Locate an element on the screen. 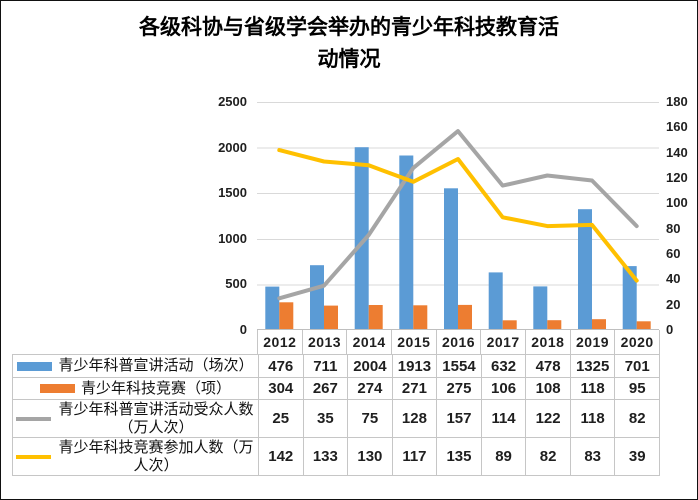 The height and width of the screenshot is (500, 698). bar-primary-2013 is located at coordinates (317, 297).